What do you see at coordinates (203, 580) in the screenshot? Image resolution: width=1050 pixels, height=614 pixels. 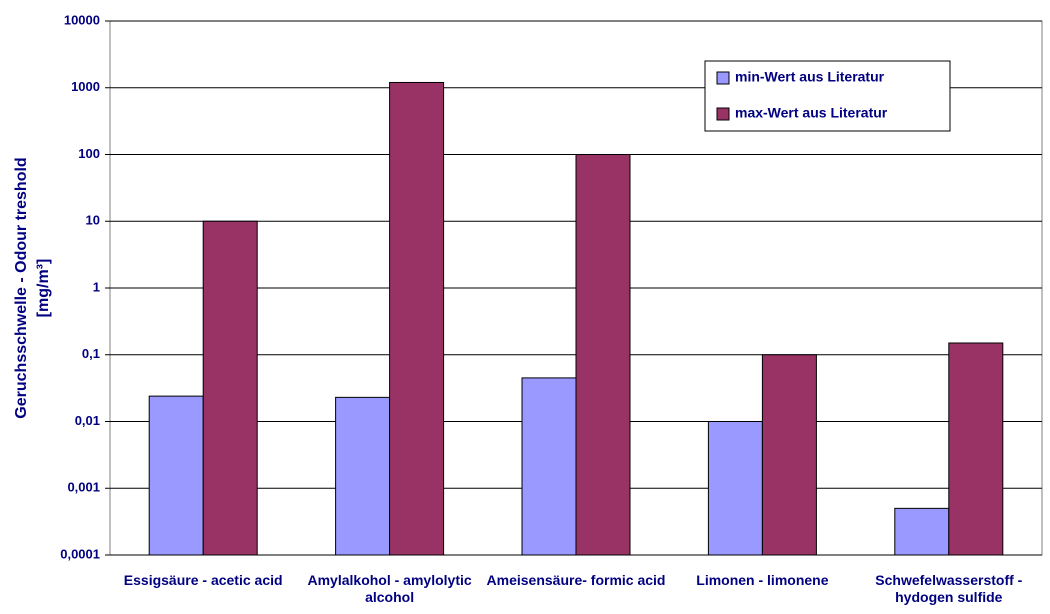 I see `x-tick-label: Essigsäure - acetic acid` at bounding box center [203, 580].